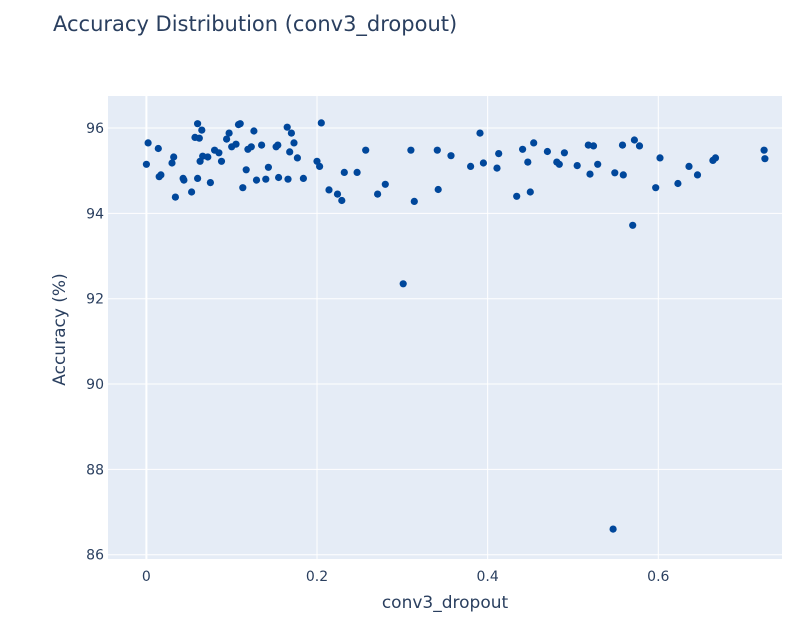 This screenshot has height=624, width=798. Describe the element at coordinates (255, 24) in the screenshot. I see `chart-title: Accuracy Distribution (conv3_dropout)` at that location.